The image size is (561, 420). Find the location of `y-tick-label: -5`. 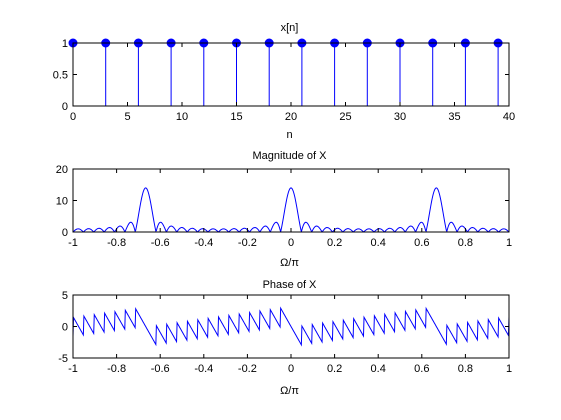

y-tick-label: -5 is located at coordinates (63, 359).